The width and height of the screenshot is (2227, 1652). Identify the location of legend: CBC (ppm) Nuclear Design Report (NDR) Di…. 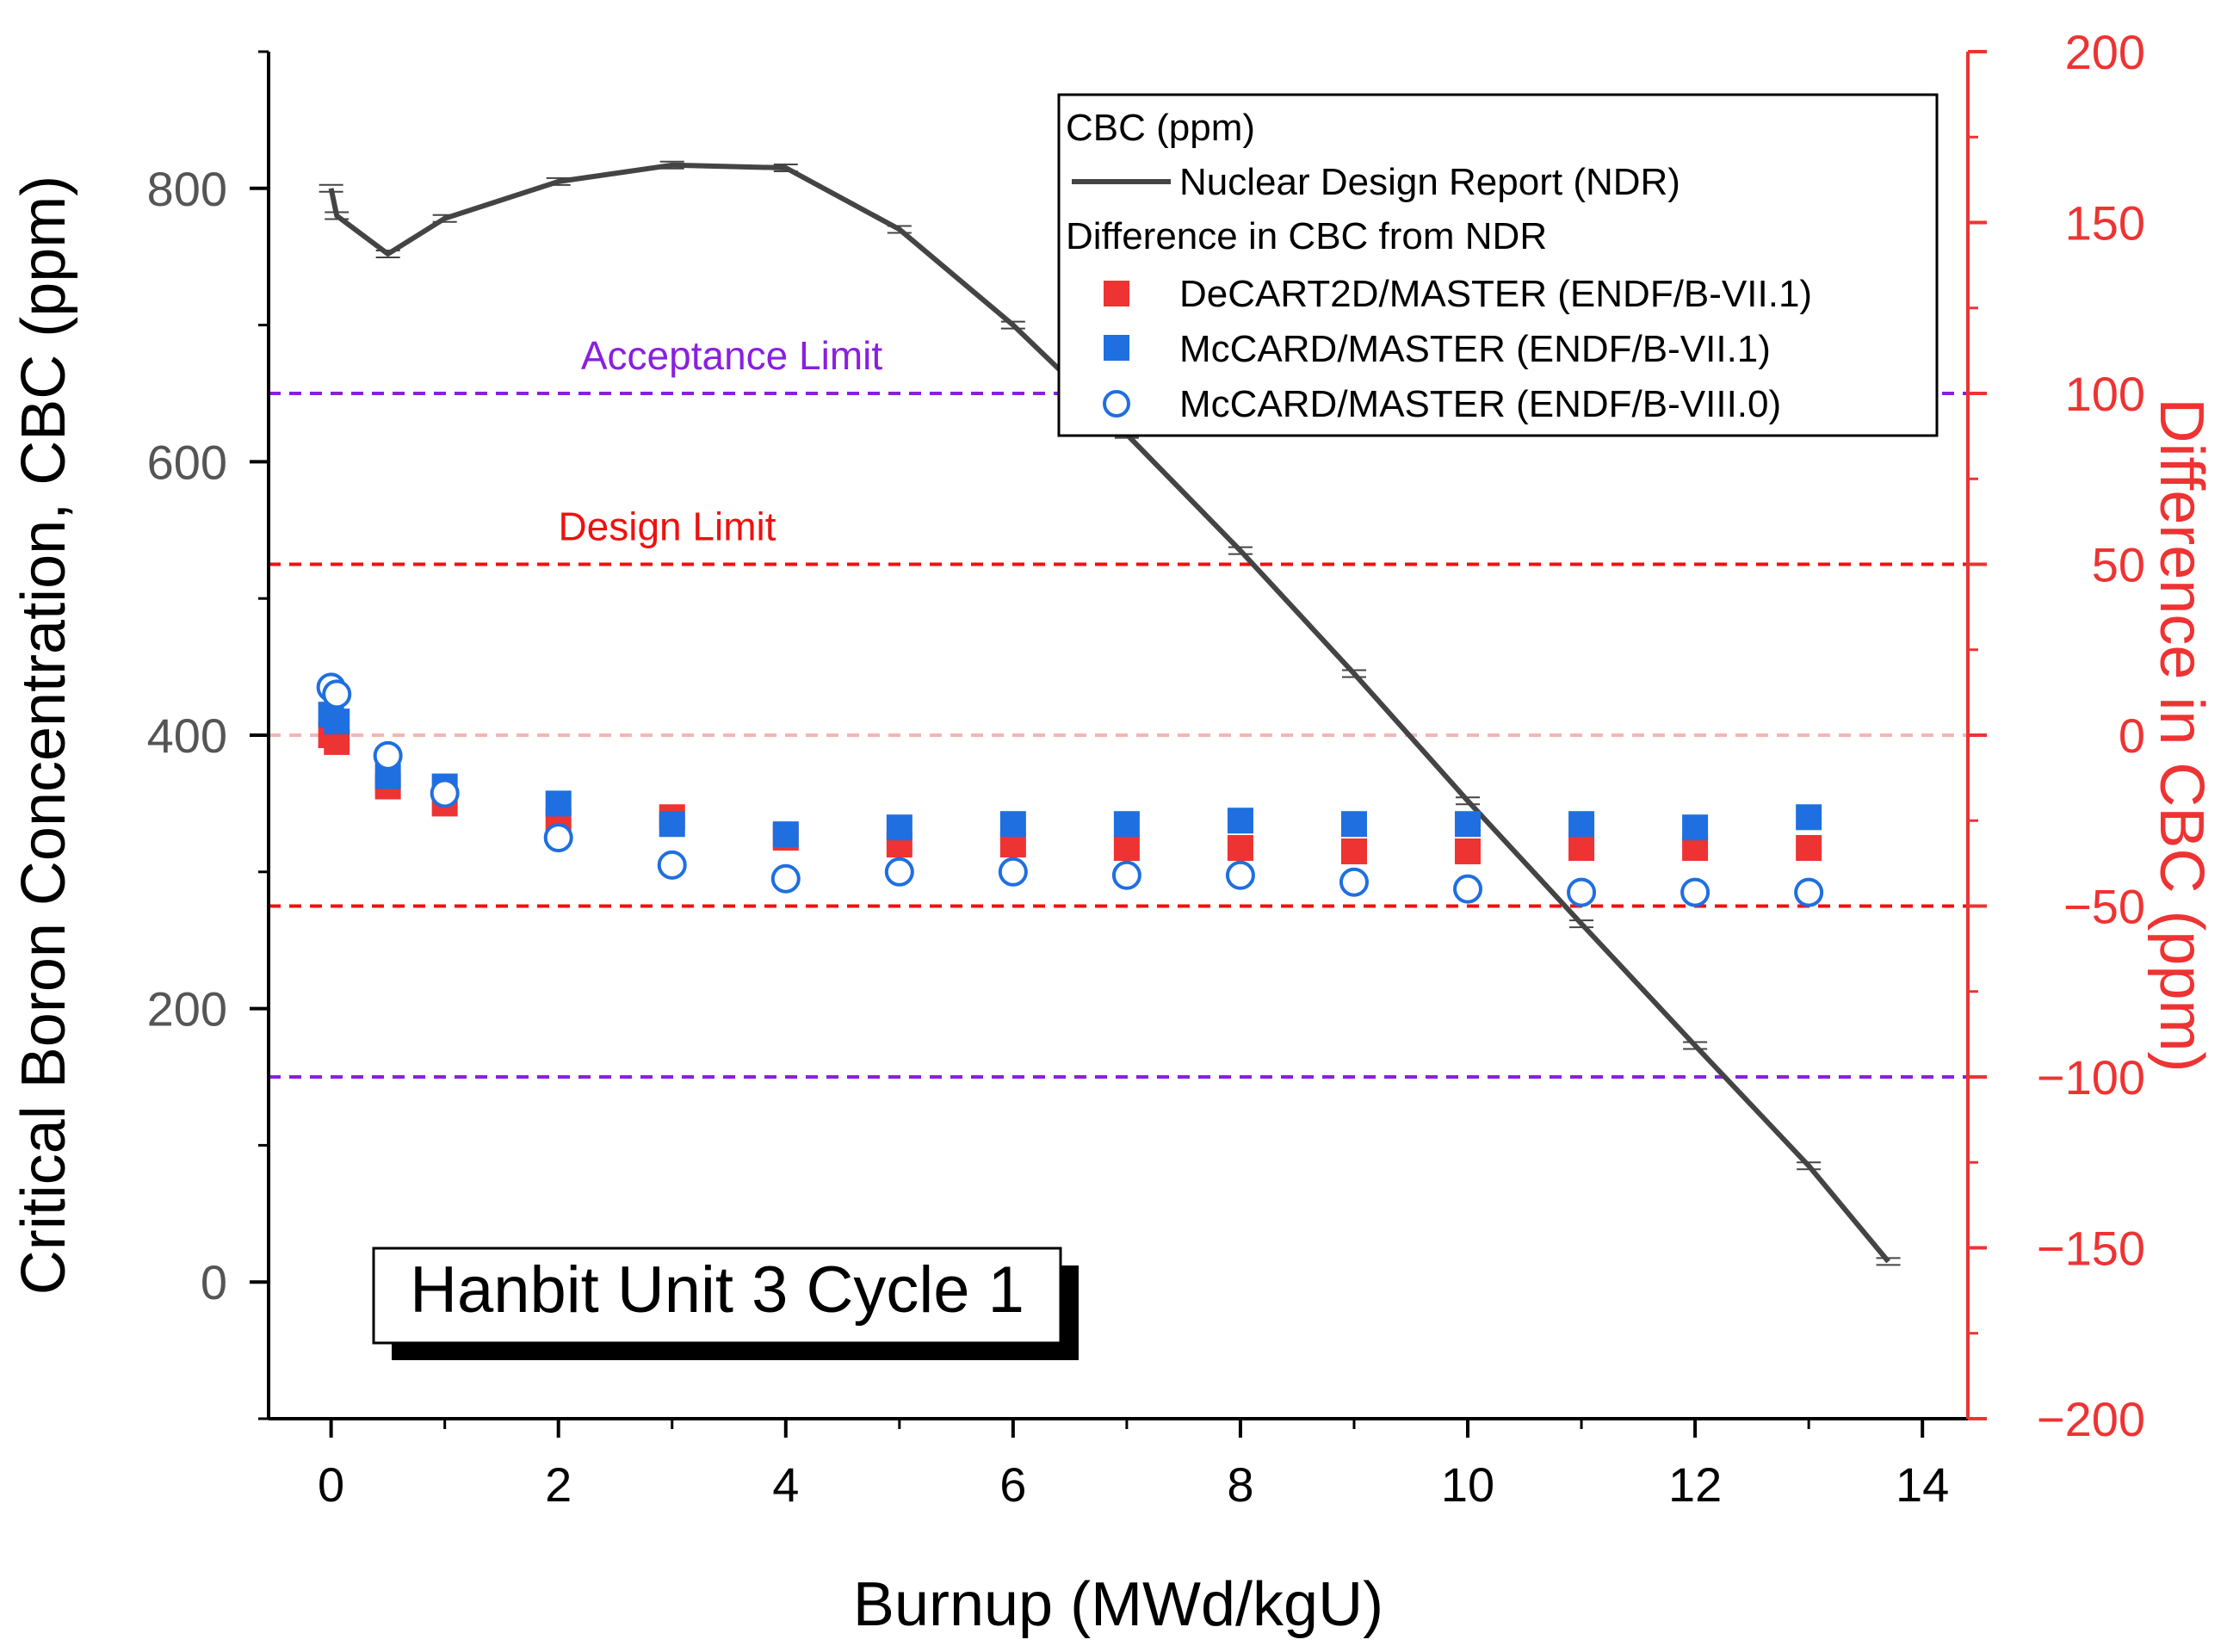
(1498, 265).